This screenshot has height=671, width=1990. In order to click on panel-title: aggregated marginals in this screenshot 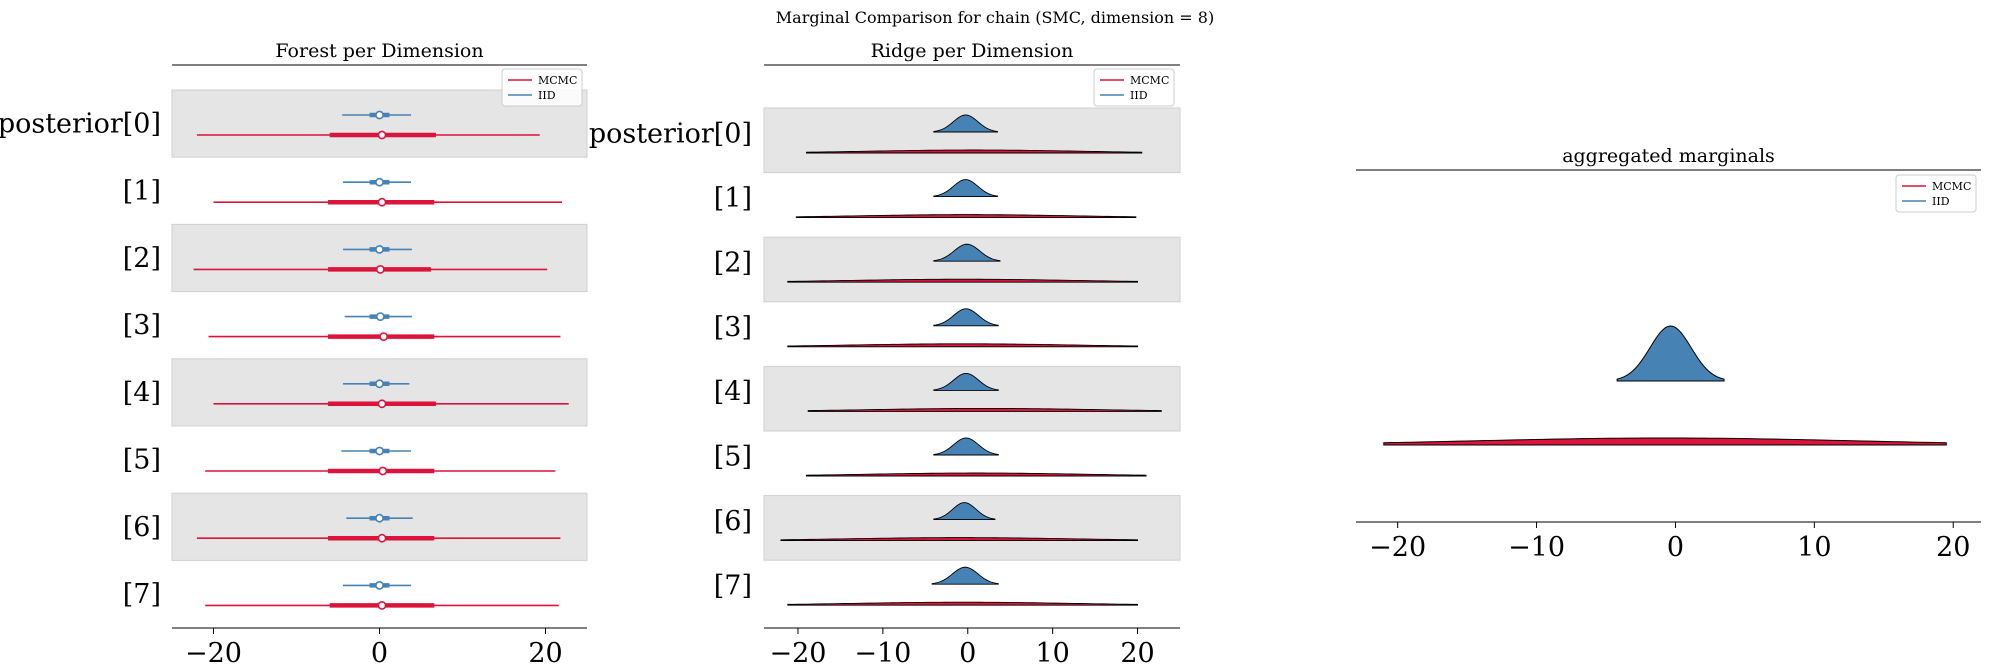, I will do `click(1668, 156)`.